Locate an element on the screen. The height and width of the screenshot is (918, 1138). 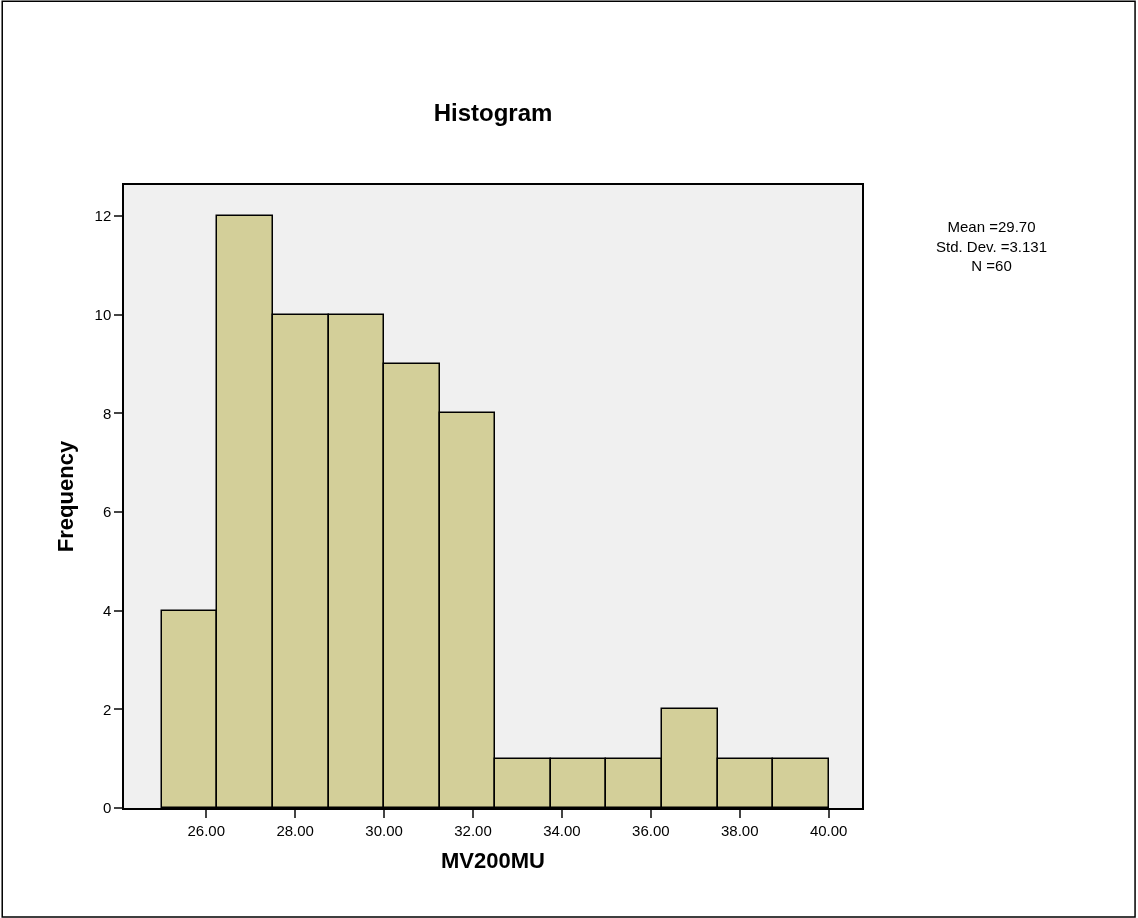
x-axis-title: MV200MU is located at coordinates (493, 861).